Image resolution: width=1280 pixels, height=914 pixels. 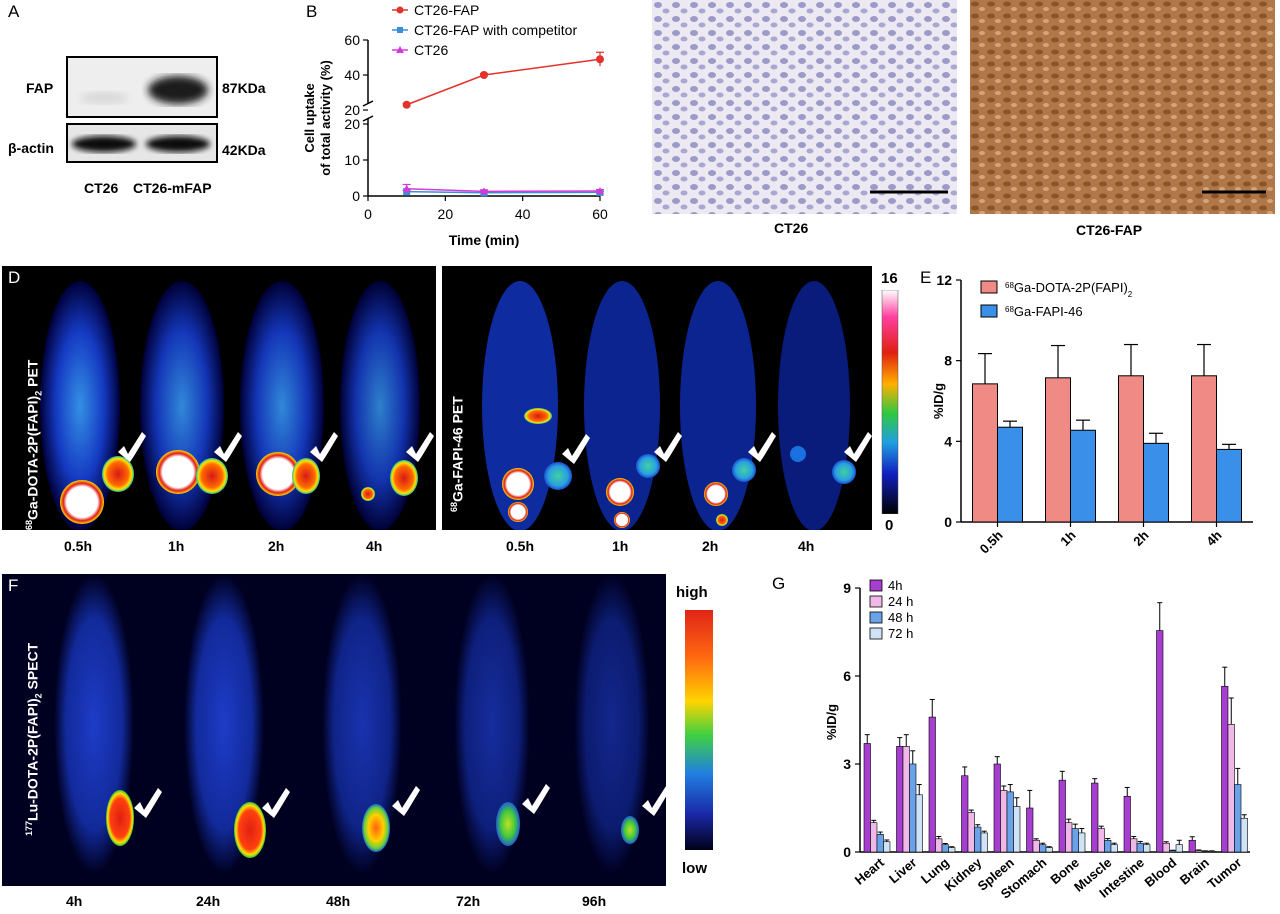 I want to click on pet-time-fapi-4: 4h, so click(x=806, y=546).